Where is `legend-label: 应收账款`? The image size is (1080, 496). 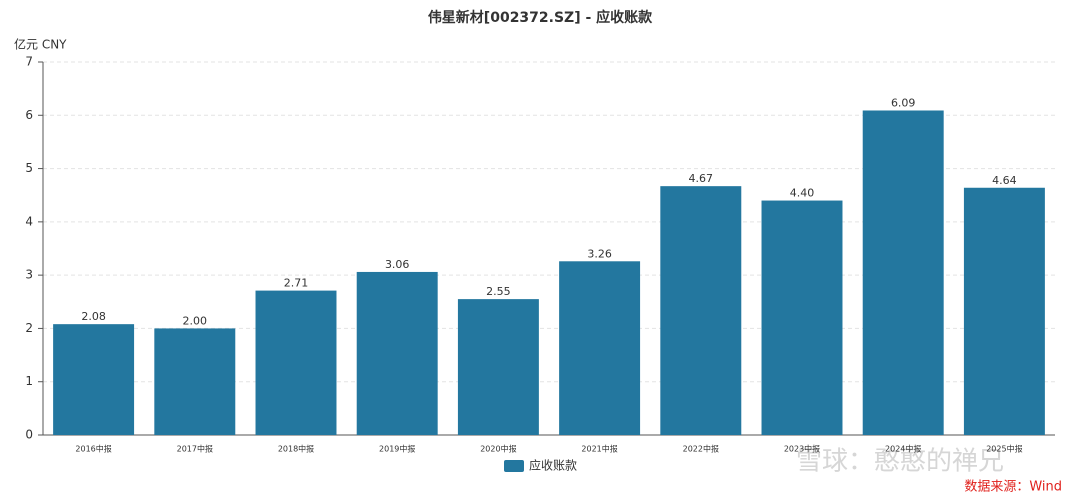
legend-label: 应收账款 is located at coordinates (553, 465).